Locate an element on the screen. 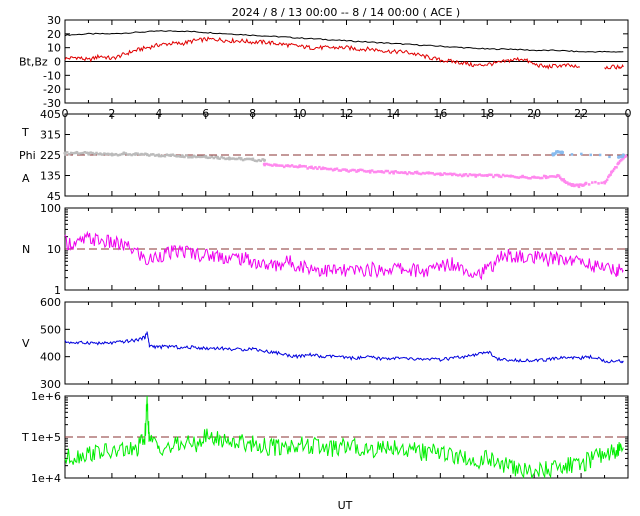 Image resolution: width=640 pixels, height=516 pixels. y-tick-label: 45 is located at coordinates (54, 196).